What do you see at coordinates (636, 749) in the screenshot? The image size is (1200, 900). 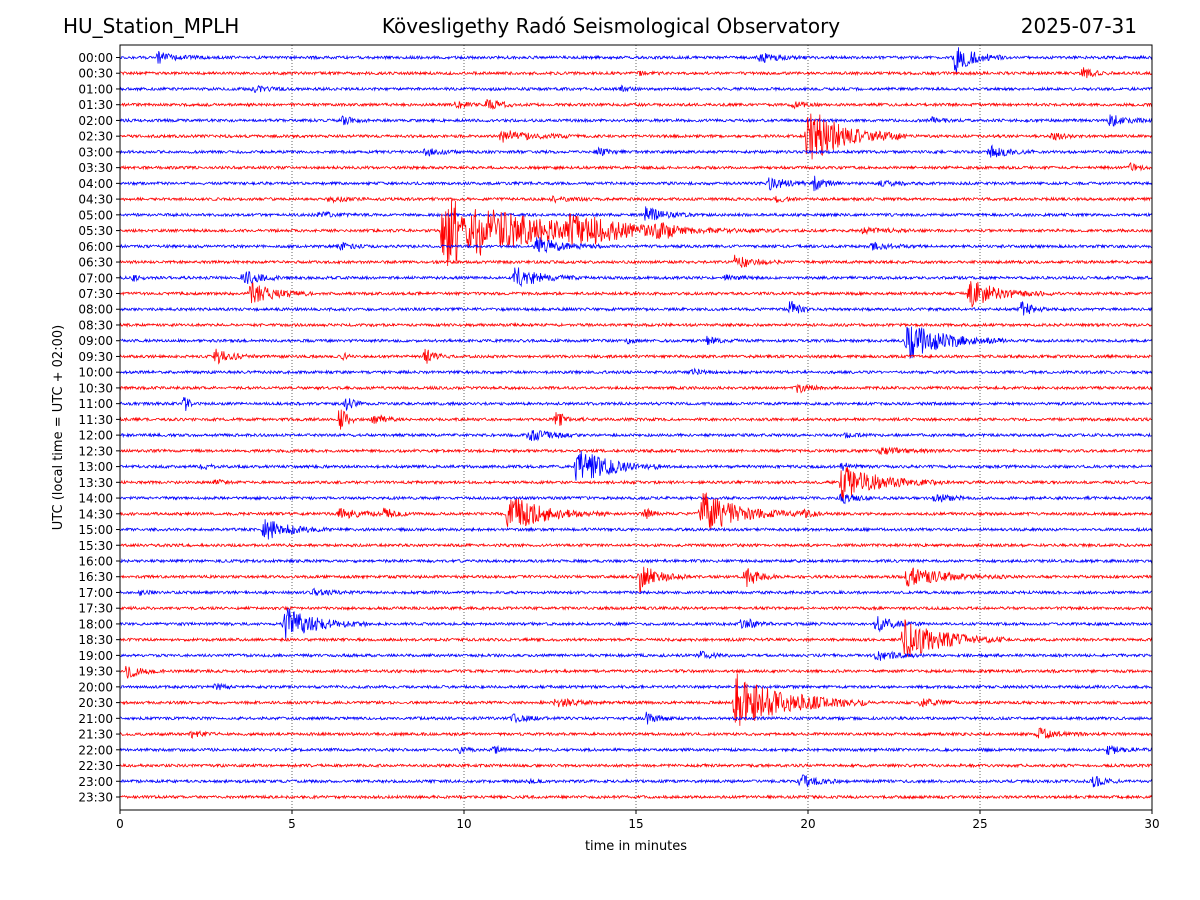 I see `trace-22:00` at bounding box center [636, 749].